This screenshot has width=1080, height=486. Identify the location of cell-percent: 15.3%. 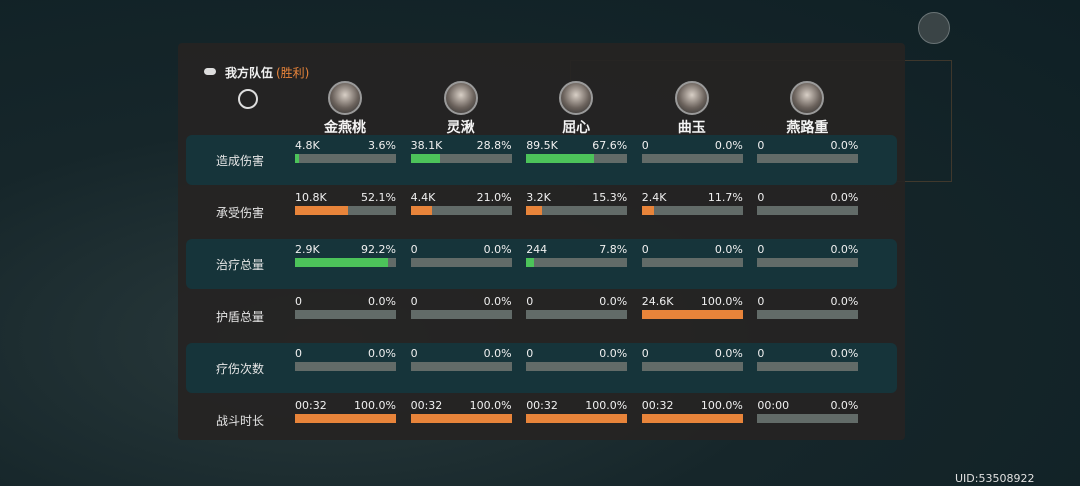
(610, 197).